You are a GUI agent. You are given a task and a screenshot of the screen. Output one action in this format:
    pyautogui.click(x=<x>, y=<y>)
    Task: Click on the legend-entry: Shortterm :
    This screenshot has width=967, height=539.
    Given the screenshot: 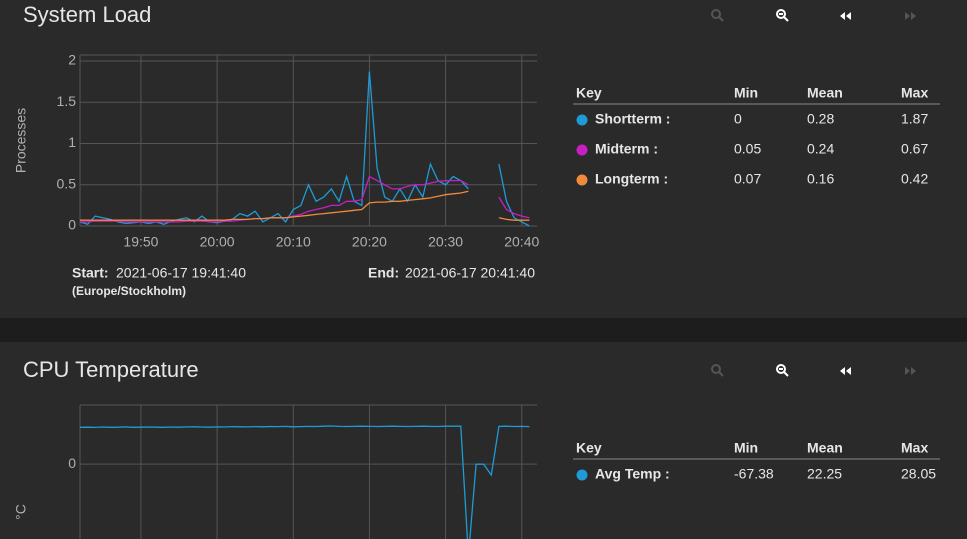 What is the action you would take?
    pyautogui.click(x=632, y=119)
    